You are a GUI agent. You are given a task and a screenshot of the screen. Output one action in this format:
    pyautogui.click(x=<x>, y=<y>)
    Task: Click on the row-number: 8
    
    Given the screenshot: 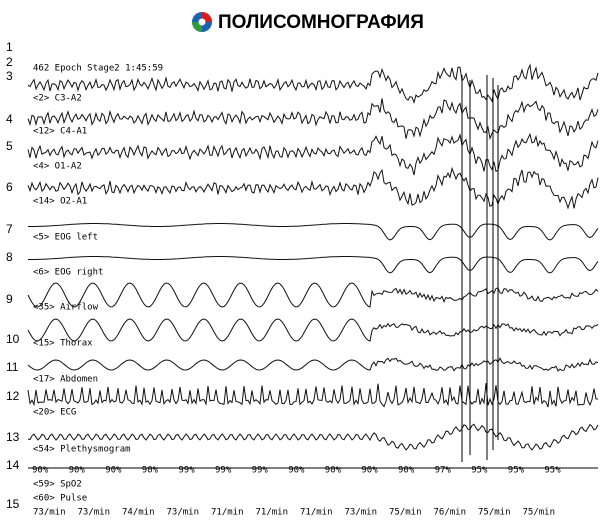 What is the action you would take?
    pyautogui.click(x=9, y=257)
    